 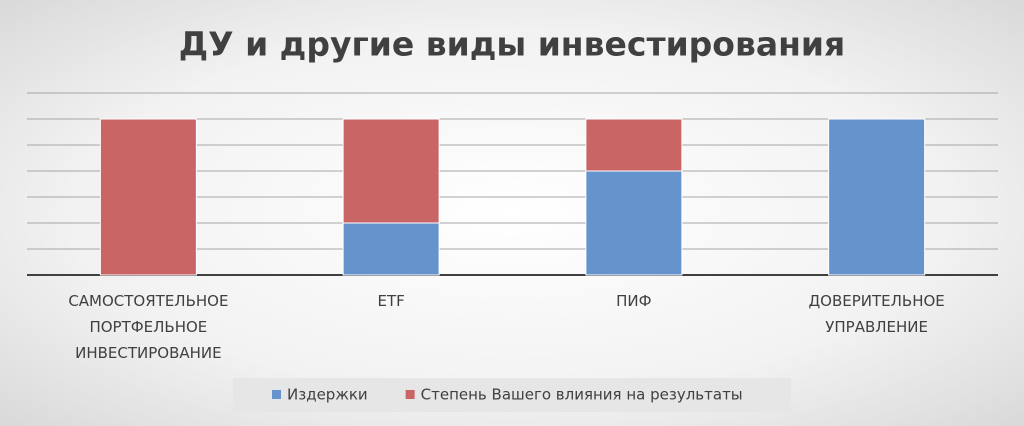 I want to click on legend-label: Издержки, so click(x=327, y=395).